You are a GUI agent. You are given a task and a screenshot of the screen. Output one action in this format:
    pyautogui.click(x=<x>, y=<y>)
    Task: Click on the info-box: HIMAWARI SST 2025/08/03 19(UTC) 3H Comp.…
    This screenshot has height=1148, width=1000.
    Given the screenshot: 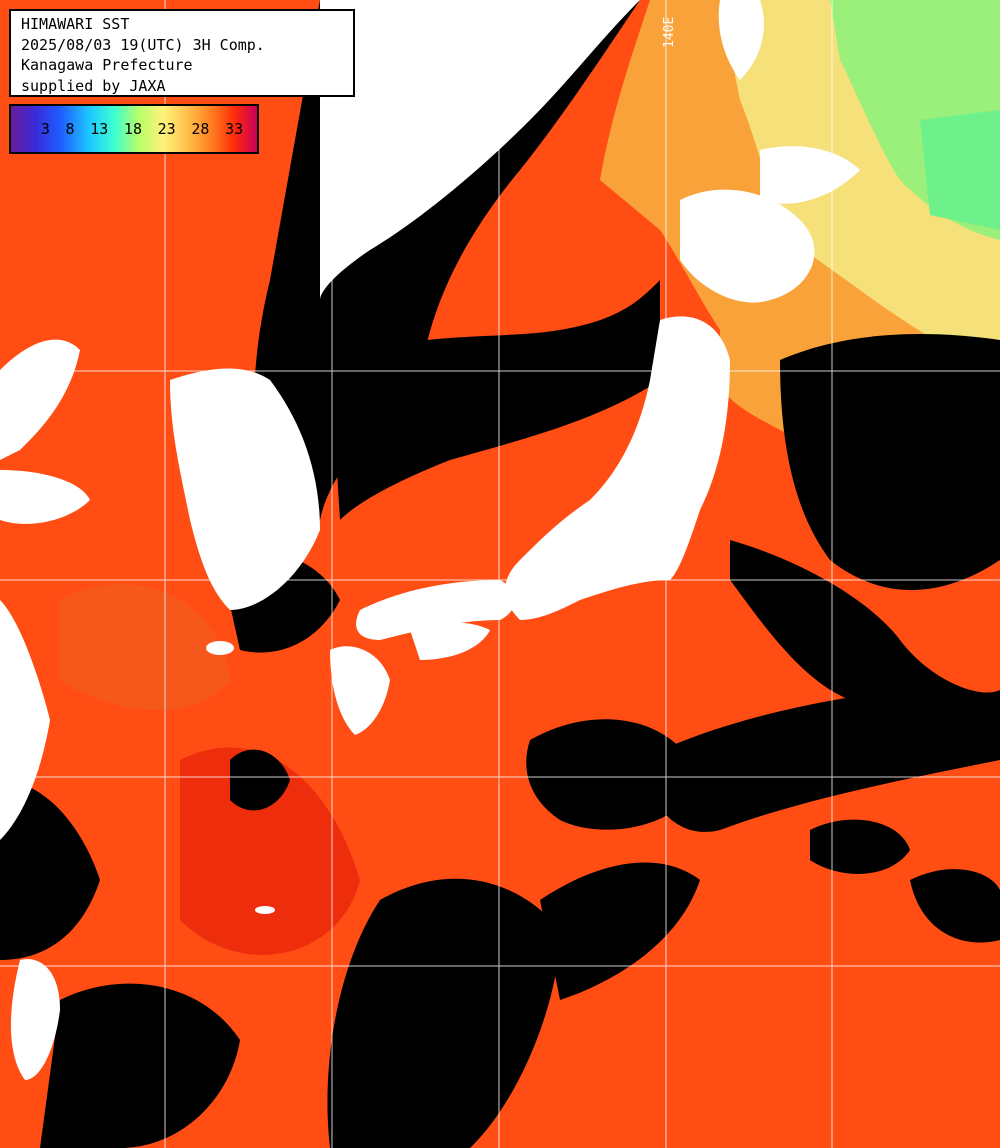 What is the action you would take?
    pyautogui.click(x=182, y=53)
    